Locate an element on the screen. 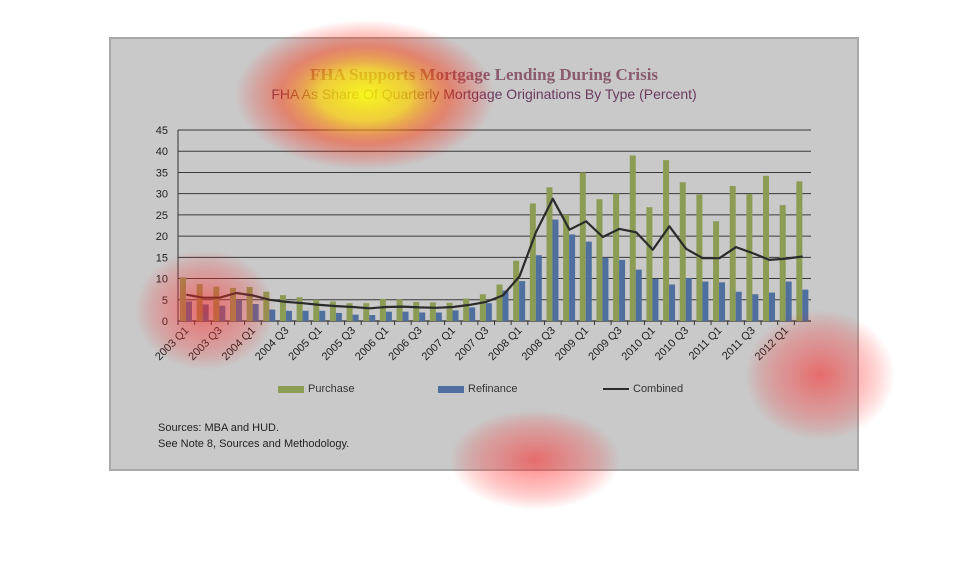 Image resolution: width=970 pixels, height=568 pixels. x-tick-label: 2003 Q1 is located at coordinates (172, 344).